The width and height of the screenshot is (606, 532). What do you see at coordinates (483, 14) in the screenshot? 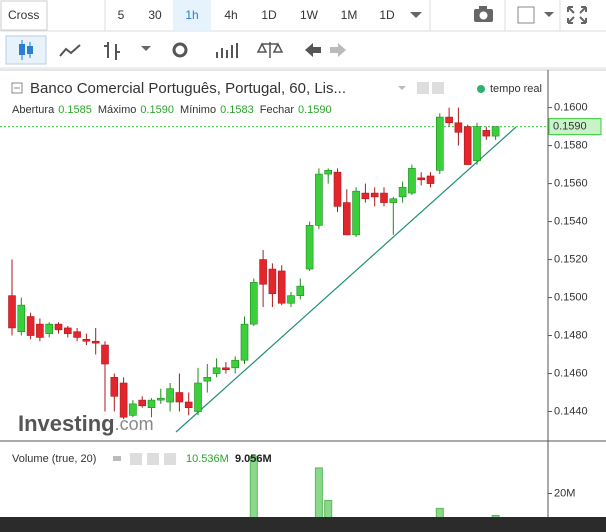
I see `camera-icon` at bounding box center [483, 14].